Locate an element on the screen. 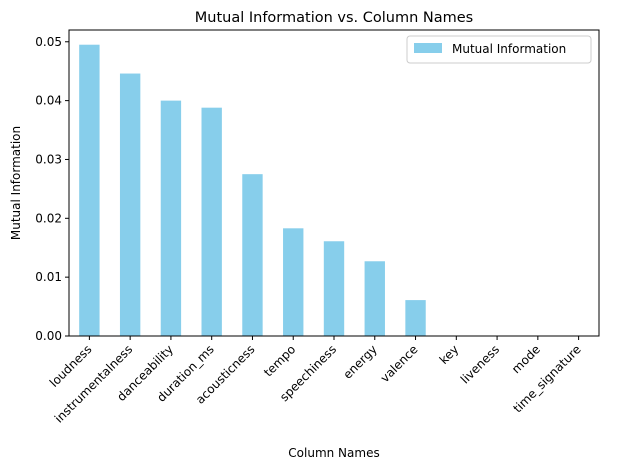  legend-swatch is located at coordinates (428, 48).